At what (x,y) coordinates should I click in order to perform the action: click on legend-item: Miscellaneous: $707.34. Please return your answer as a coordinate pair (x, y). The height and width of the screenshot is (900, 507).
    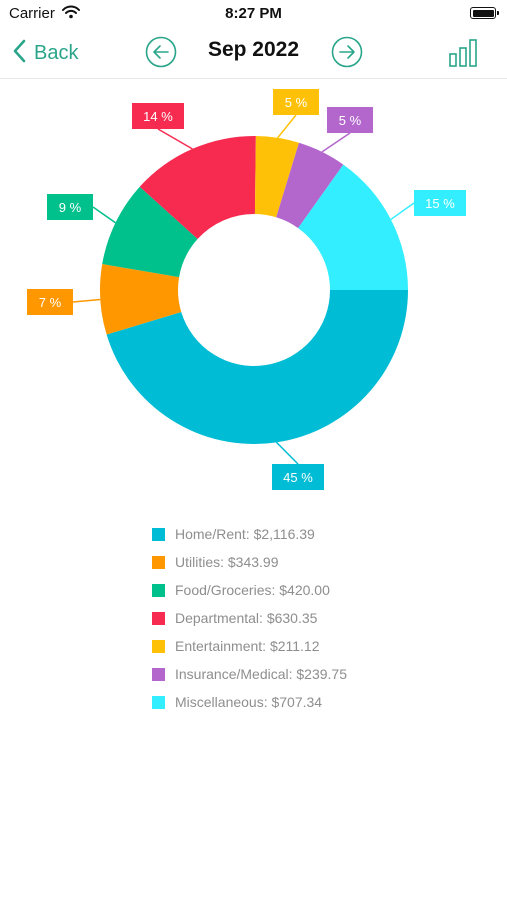
    Looking at the image, I should click on (249, 702).